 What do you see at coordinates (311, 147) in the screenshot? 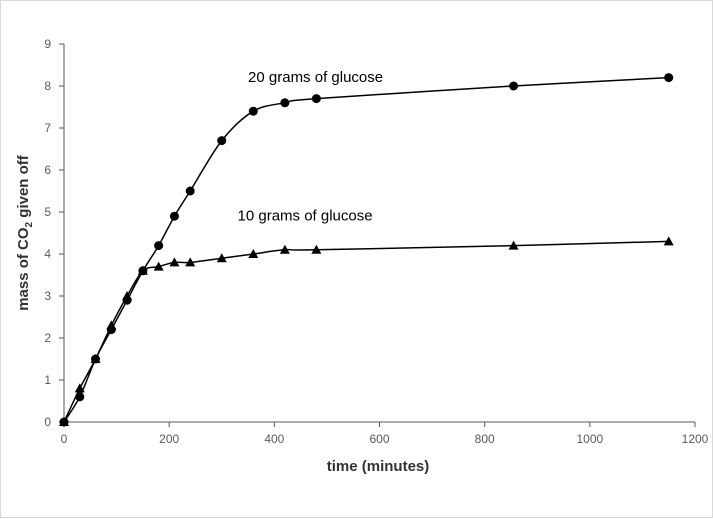
I see `annotation-layer: 20 grams of glucose 10 grams of glucose` at bounding box center [311, 147].